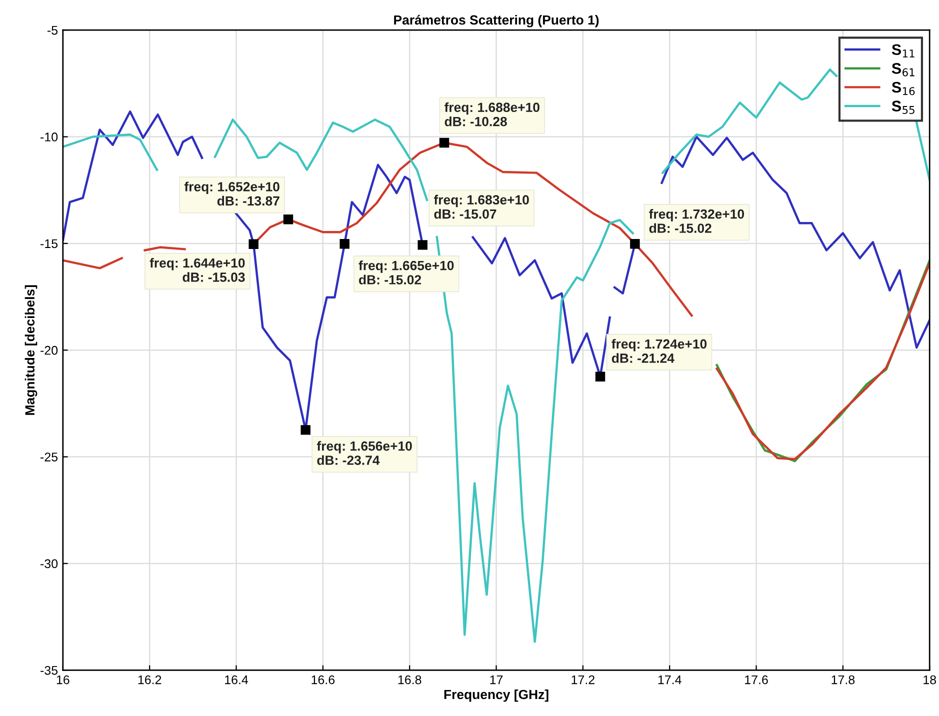 The image size is (939, 716). Describe the element at coordinates (232, 194) in the screenshot. I see `annotation: freq: 1.652e+10 dB: -13.87` at that location.